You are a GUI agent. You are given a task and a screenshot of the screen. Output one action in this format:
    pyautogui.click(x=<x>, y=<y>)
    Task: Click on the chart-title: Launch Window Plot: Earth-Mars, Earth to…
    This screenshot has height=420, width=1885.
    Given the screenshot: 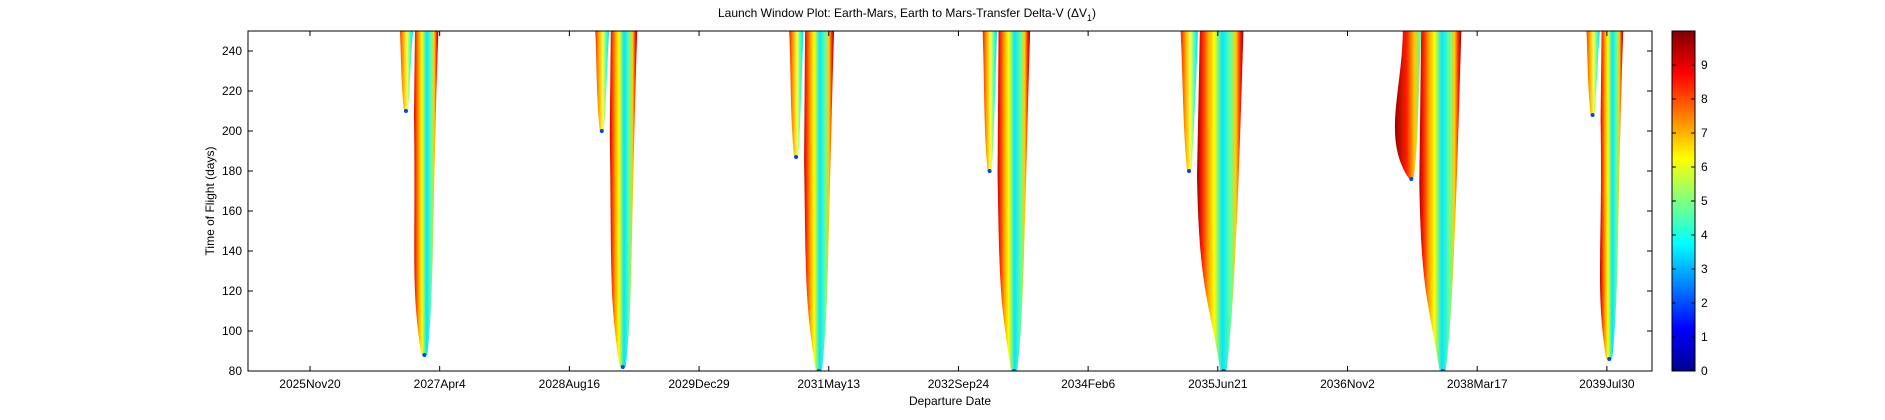 What is the action you would take?
    pyautogui.click(x=907, y=14)
    